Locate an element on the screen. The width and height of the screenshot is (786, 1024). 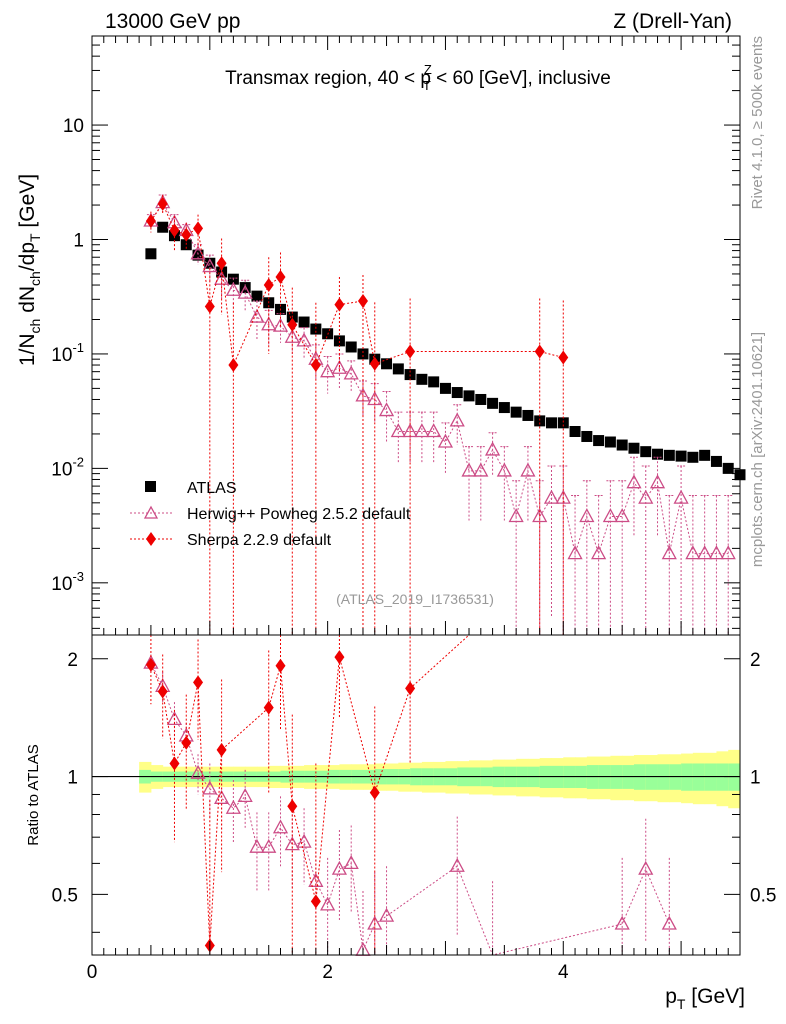
analysis-watermark: (ATLAS_2019_I1736531) is located at coordinates (415, 599).